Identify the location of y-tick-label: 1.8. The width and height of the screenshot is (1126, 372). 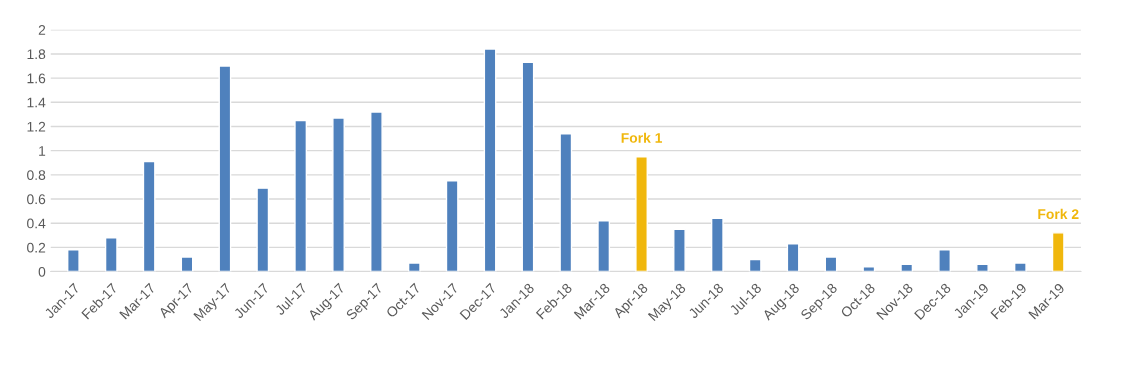
(36, 54).